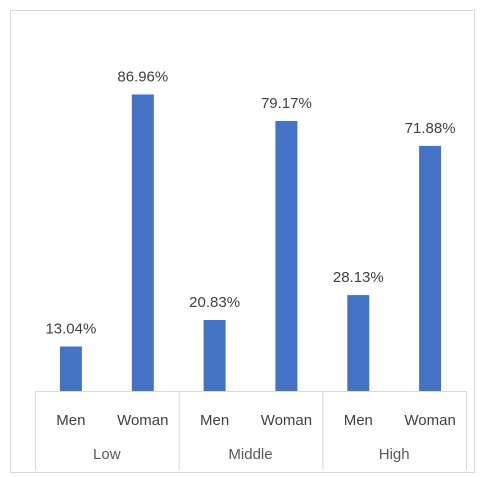 The height and width of the screenshot is (477, 480). What do you see at coordinates (358, 343) in the screenshot?
I see `bar-high-men` at bounding box center [358, 343].